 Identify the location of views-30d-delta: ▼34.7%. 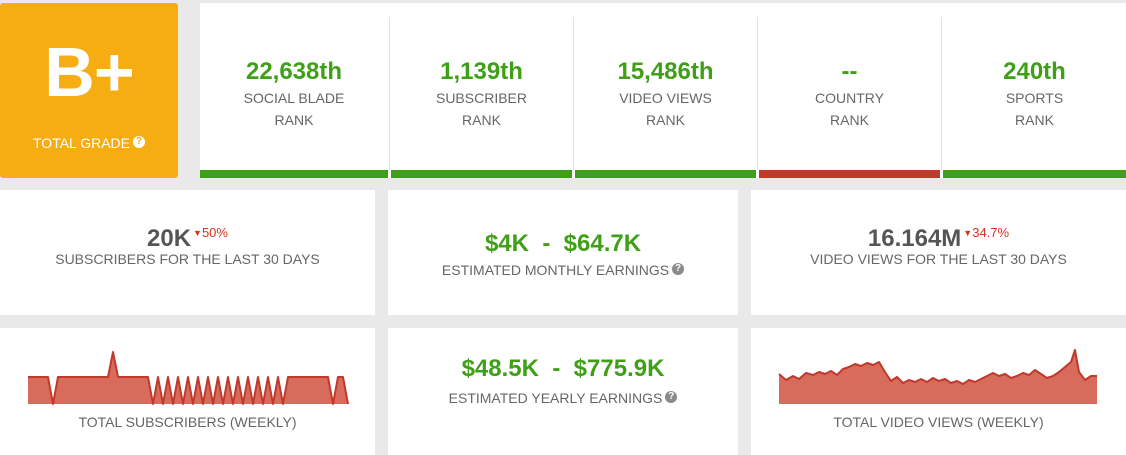
(986, 232).